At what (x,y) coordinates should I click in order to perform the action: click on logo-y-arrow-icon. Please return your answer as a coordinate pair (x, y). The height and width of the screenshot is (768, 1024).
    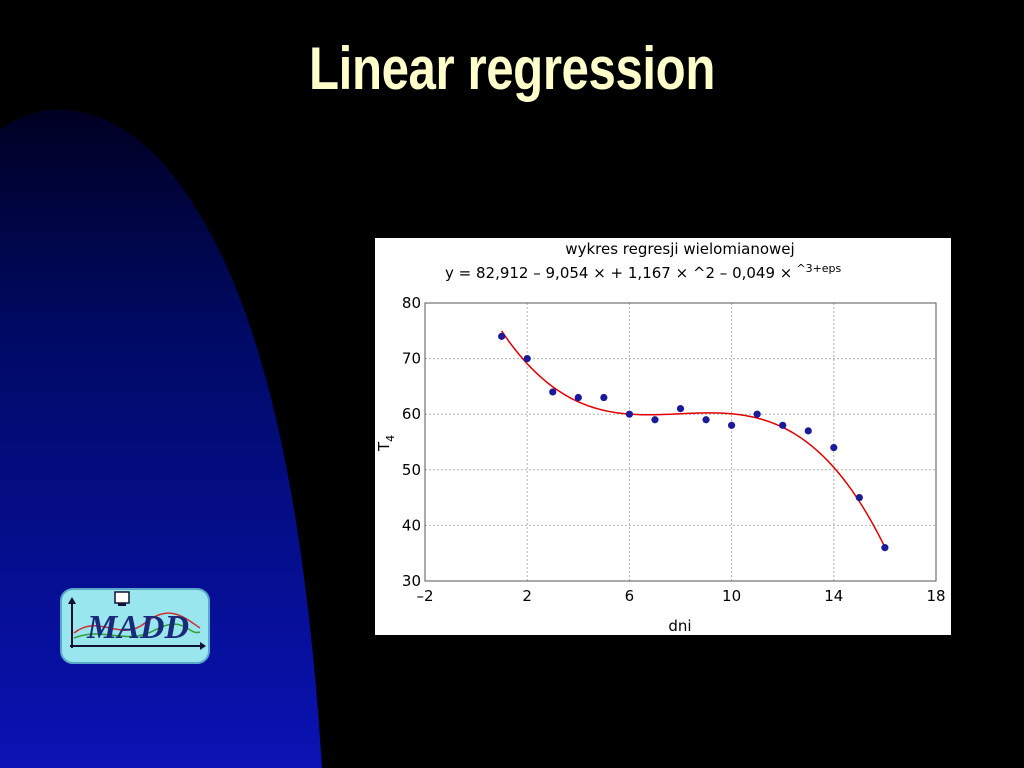
    Looking at the image, I should click on (72, 600).